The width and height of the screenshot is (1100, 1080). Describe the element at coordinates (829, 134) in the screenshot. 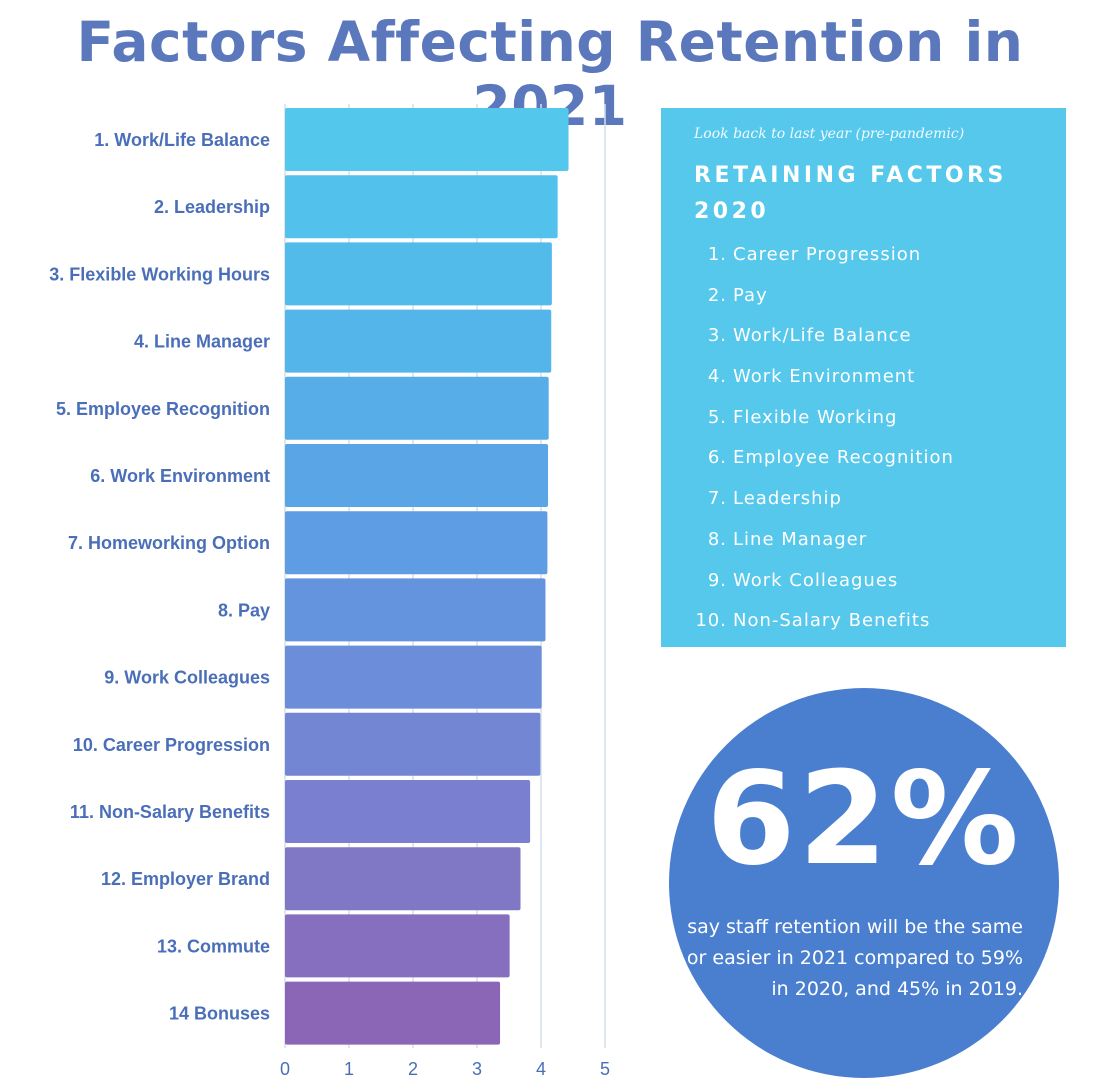

I see `panel-subtitle: Look back to last year (pre-pandemic)` at that location.